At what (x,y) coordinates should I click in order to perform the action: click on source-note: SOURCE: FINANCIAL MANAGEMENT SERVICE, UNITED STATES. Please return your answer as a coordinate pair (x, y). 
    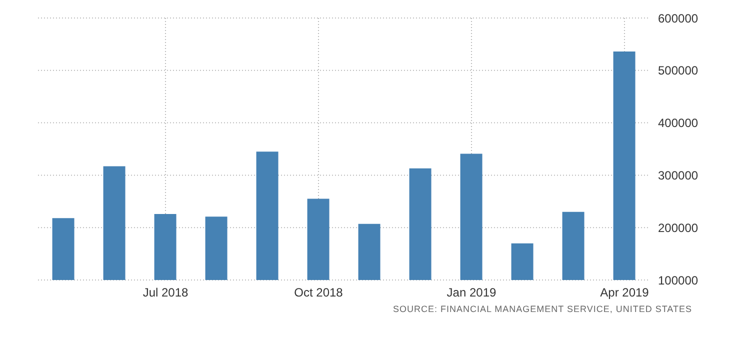
    Looking at the image, I should click on (542, 309).